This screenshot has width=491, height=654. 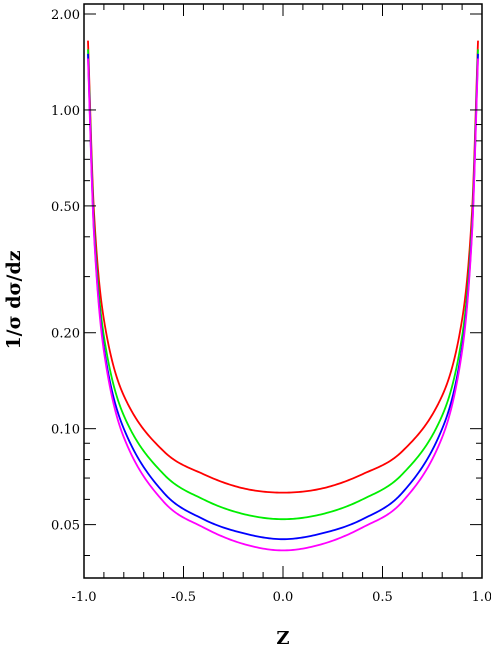 What do you see at coordinates (183, 597) in the screenshot?
I see `x-tick-label: -0.5` at bounding box center [183, 597].